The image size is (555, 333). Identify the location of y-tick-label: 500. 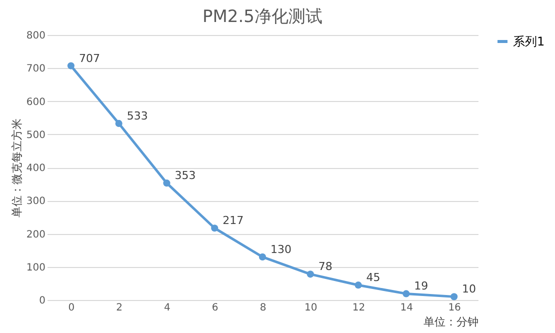
(36, 135).